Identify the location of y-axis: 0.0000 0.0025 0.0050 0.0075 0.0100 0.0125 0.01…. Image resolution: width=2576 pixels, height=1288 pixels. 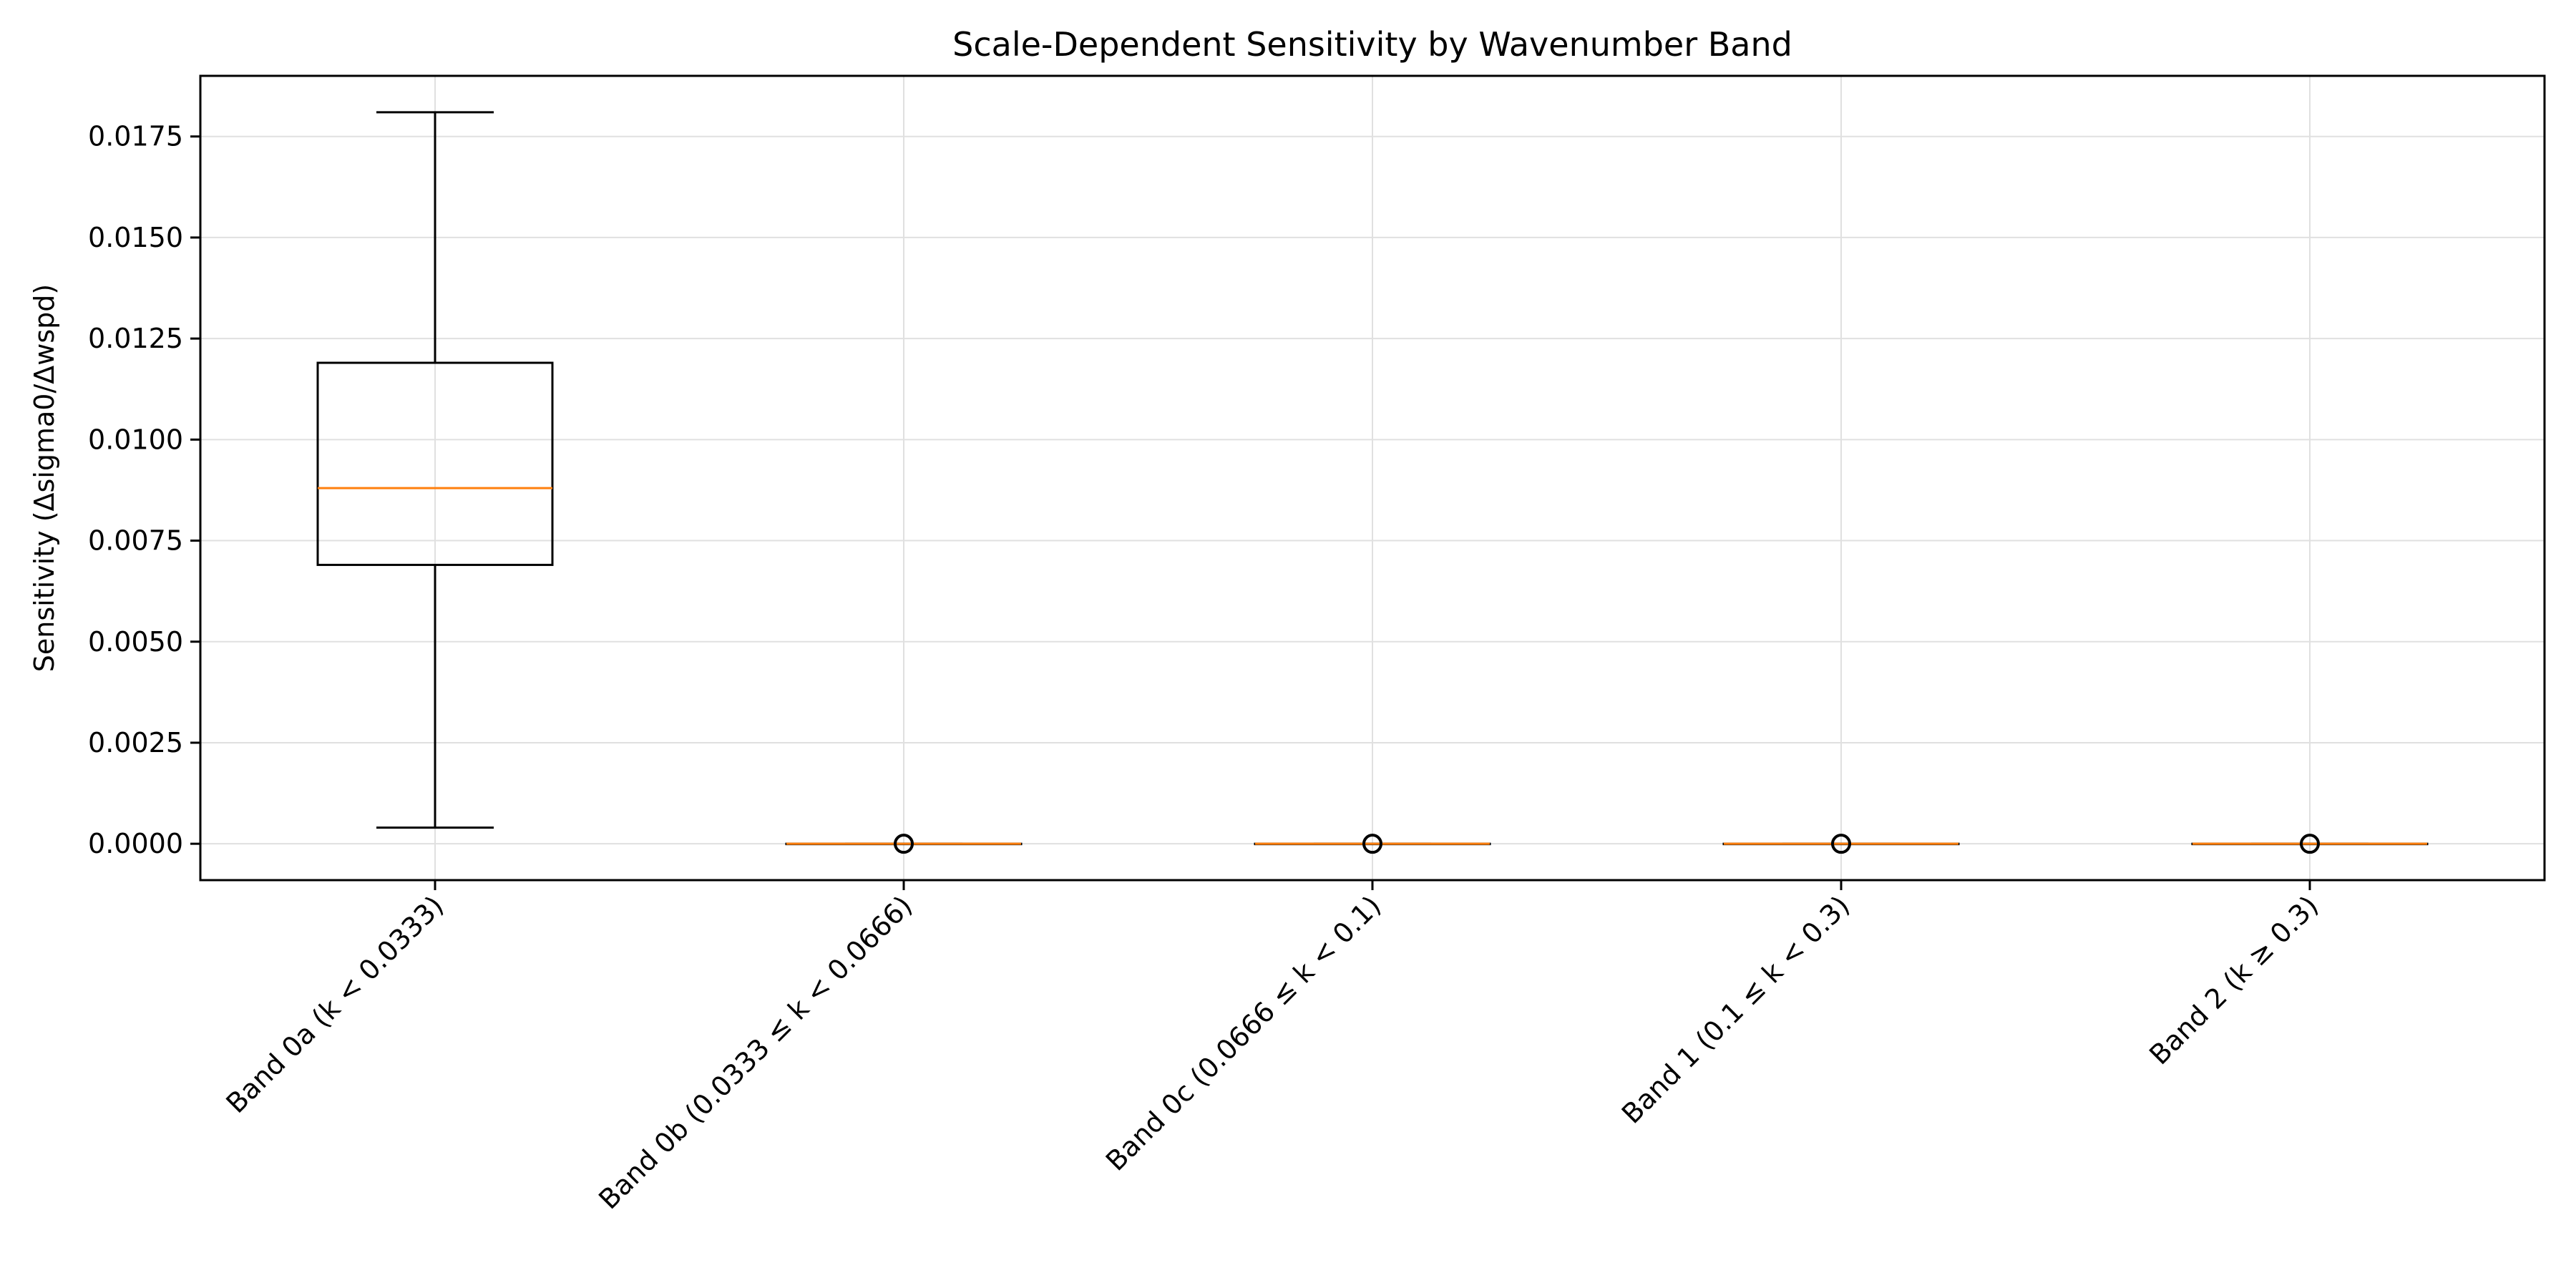
(144, 490).